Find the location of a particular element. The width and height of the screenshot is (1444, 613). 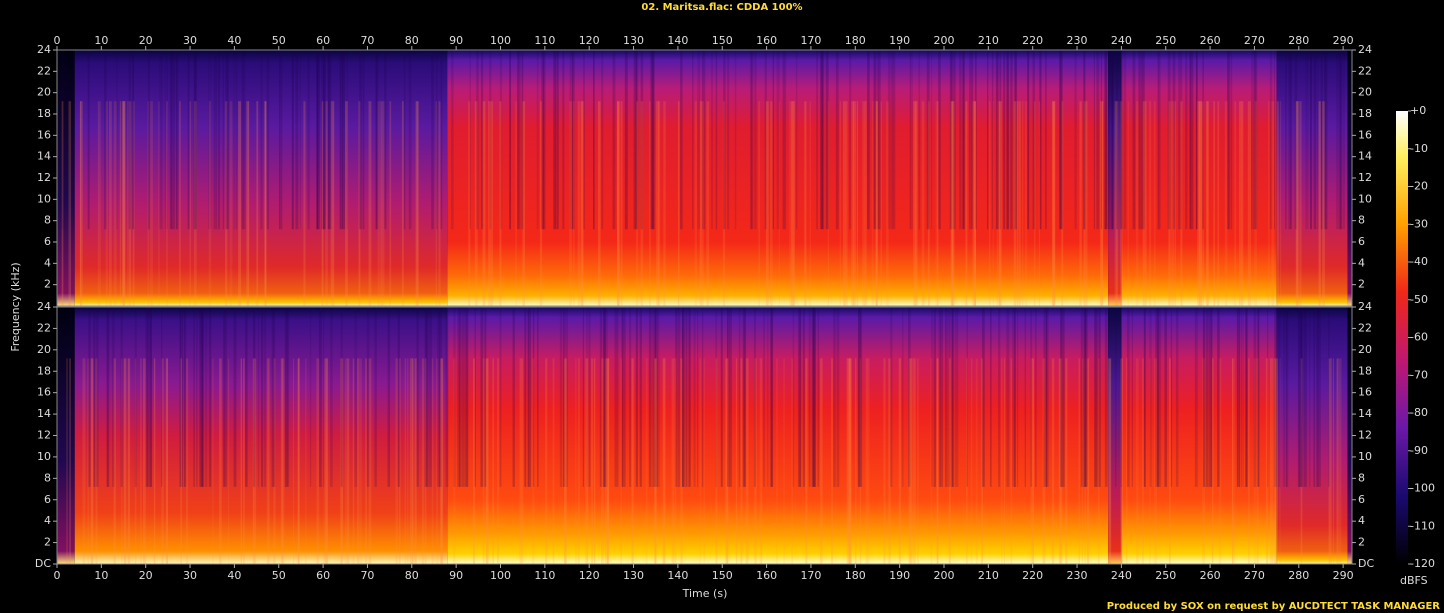

x-tick-label: 90 is located at coordinates (456, 40).